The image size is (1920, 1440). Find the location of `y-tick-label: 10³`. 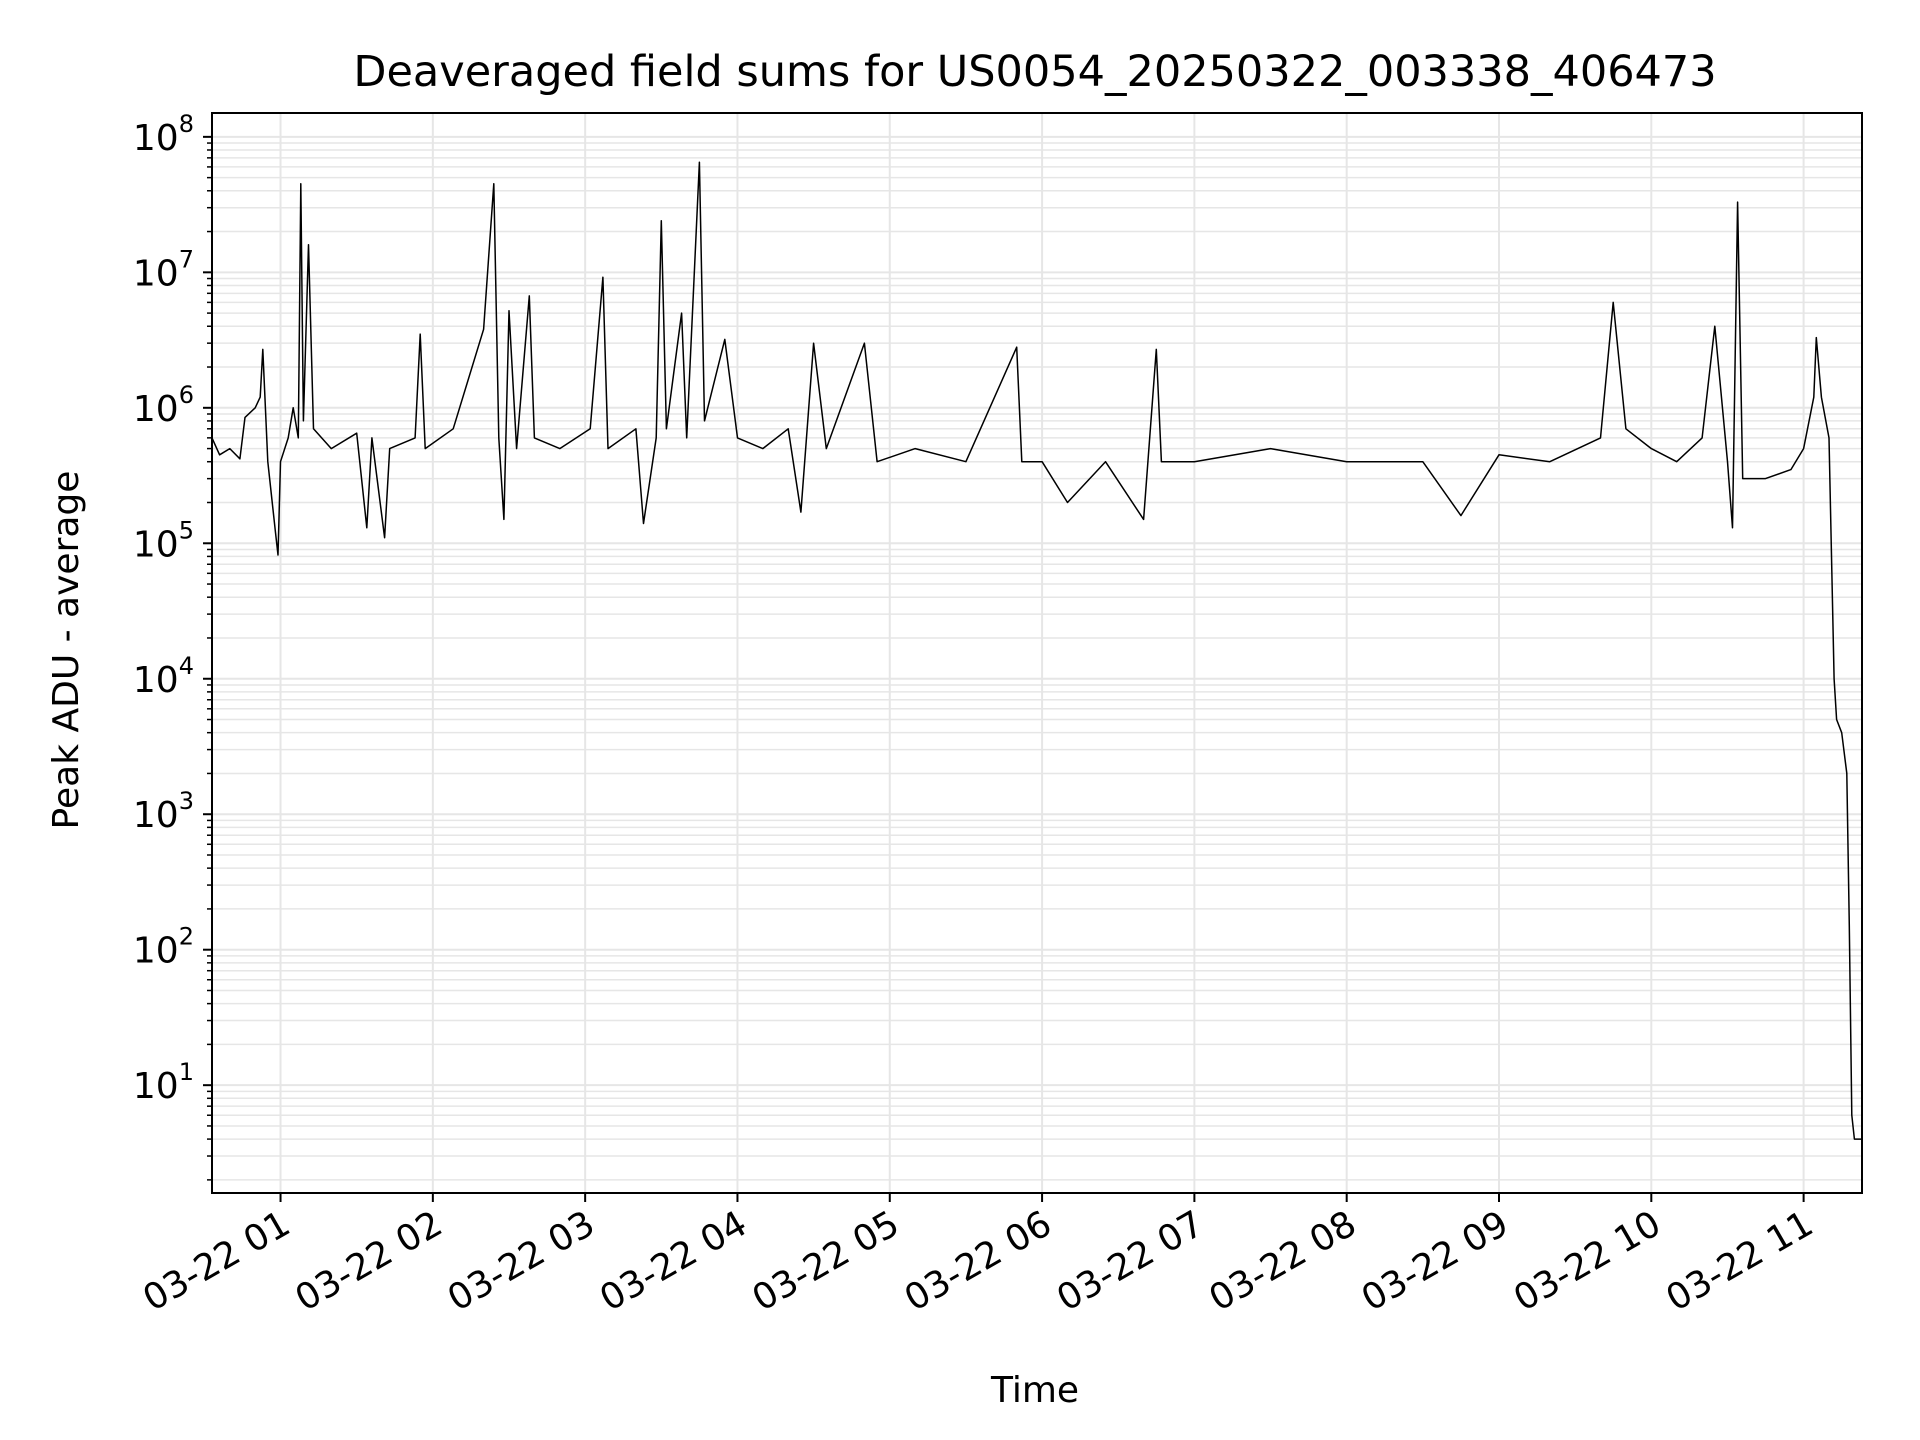

y-tick-label: 10³ is located at coordinates (163, 811).